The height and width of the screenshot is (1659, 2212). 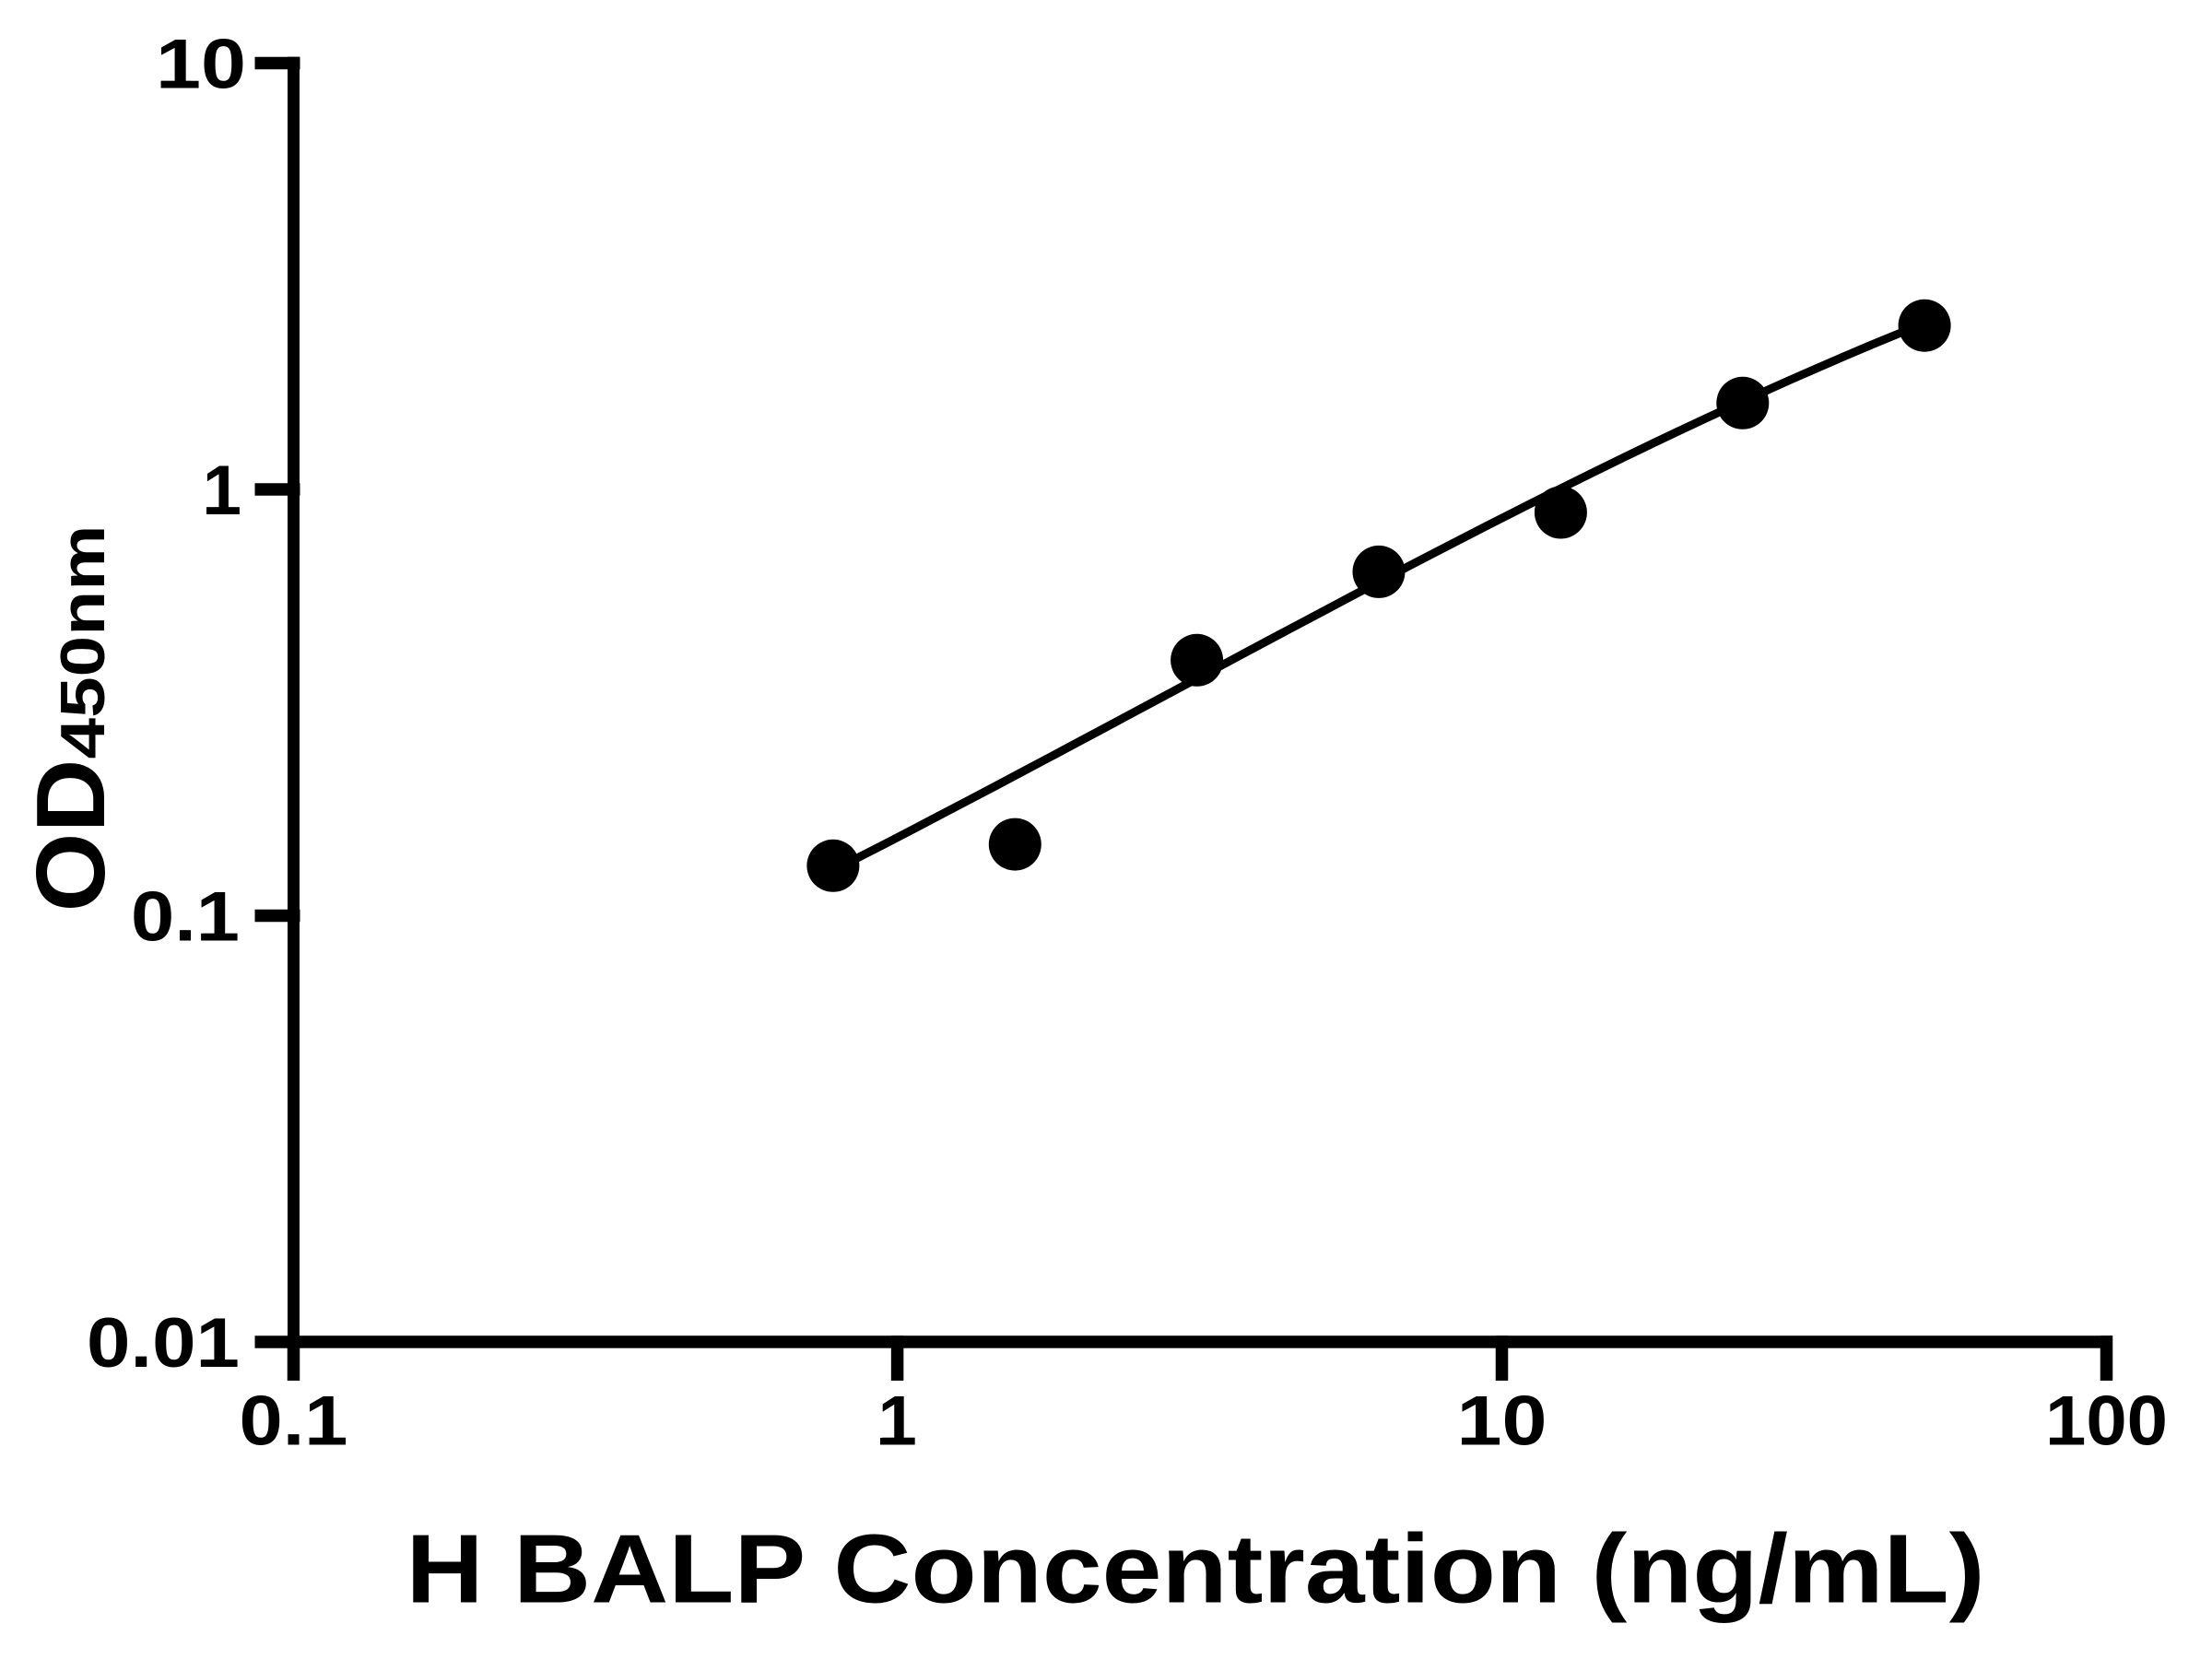 I want to click on svg-text: 100, so click(x=2106, y=1421).